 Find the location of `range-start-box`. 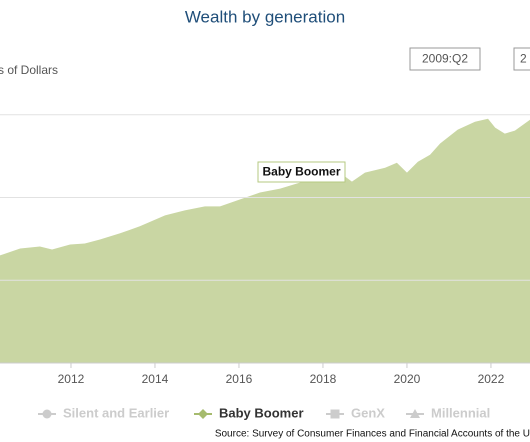

range-start-box is located at coordinates (445, 59).